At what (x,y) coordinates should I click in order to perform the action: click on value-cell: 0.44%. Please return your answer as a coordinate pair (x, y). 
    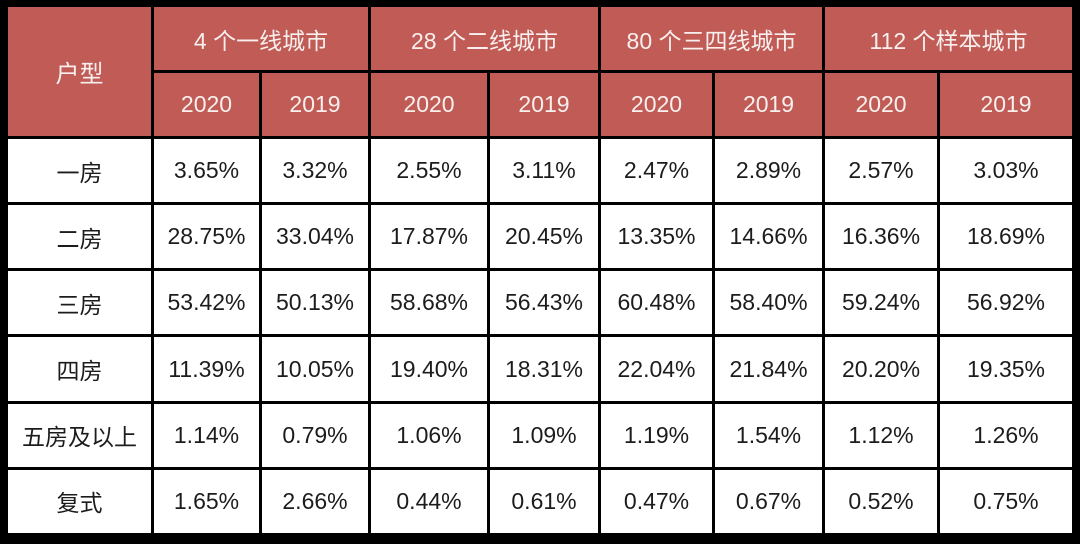
    Looking at the image, I should click on (429, 501).